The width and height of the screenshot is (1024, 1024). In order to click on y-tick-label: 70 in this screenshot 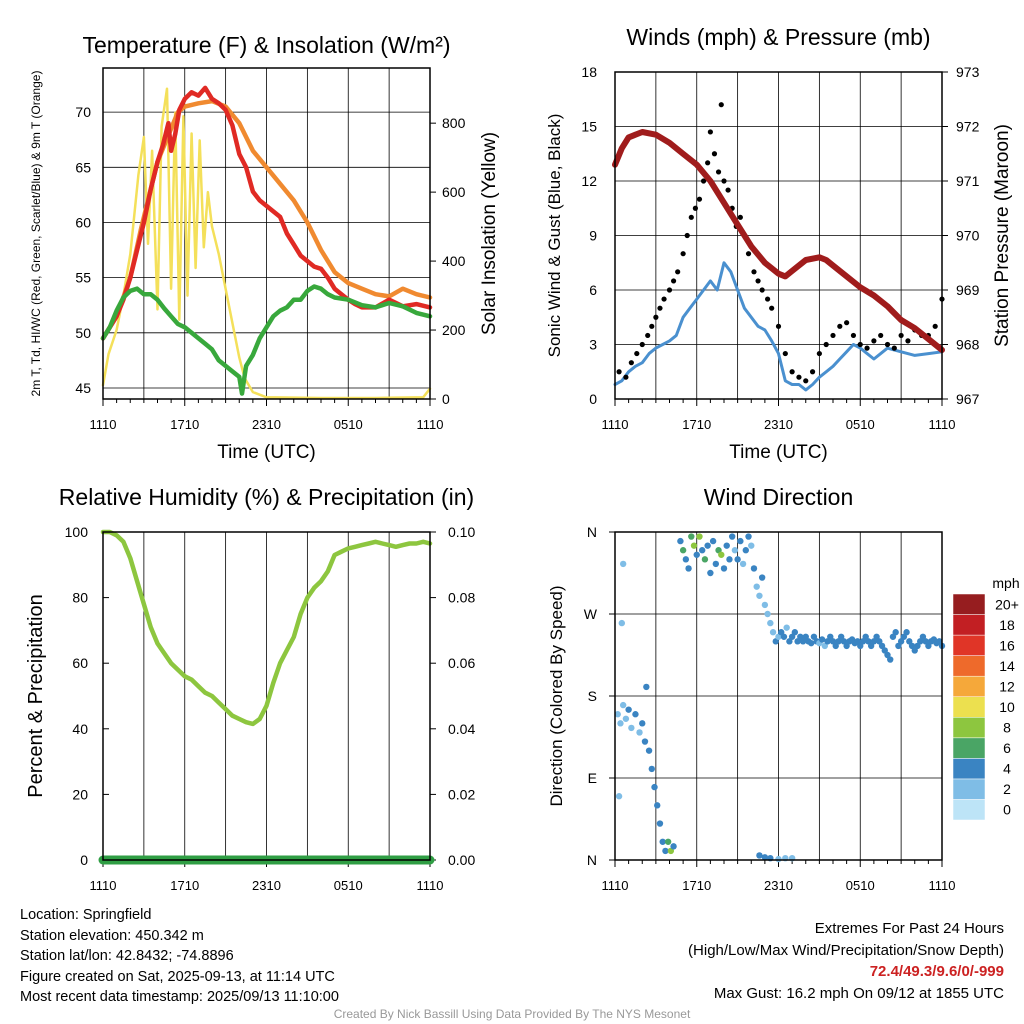, I will do `click(83, 112)`.